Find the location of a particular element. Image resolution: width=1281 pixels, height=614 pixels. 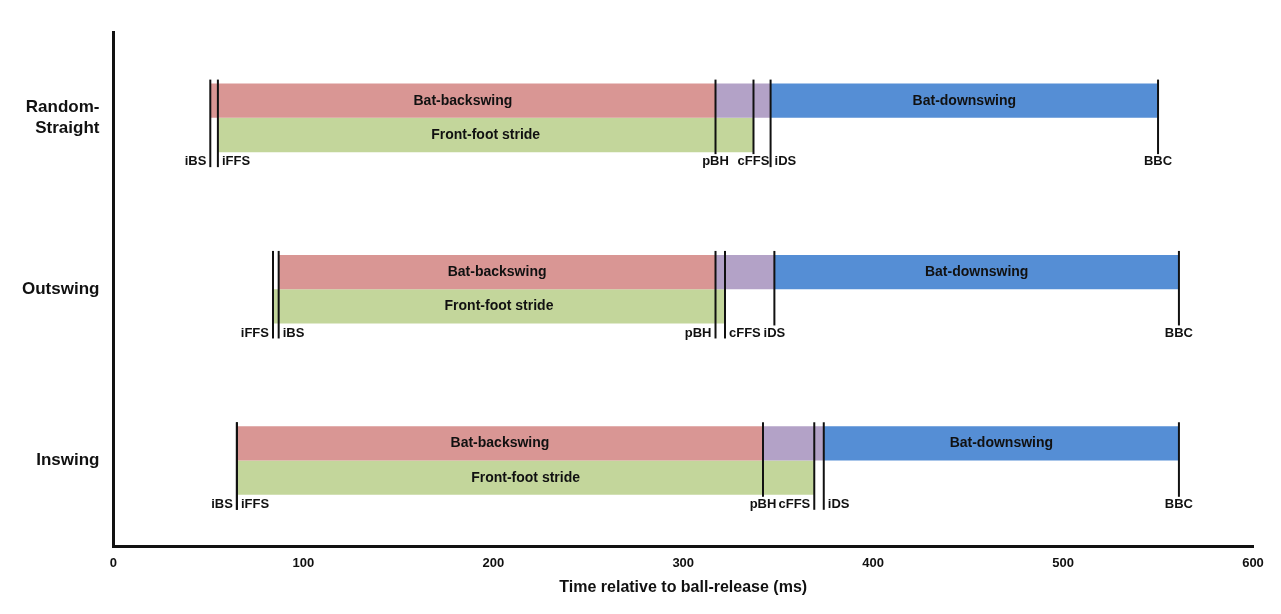

x-tick-label: 500 is located at coordinates (1063, 562).